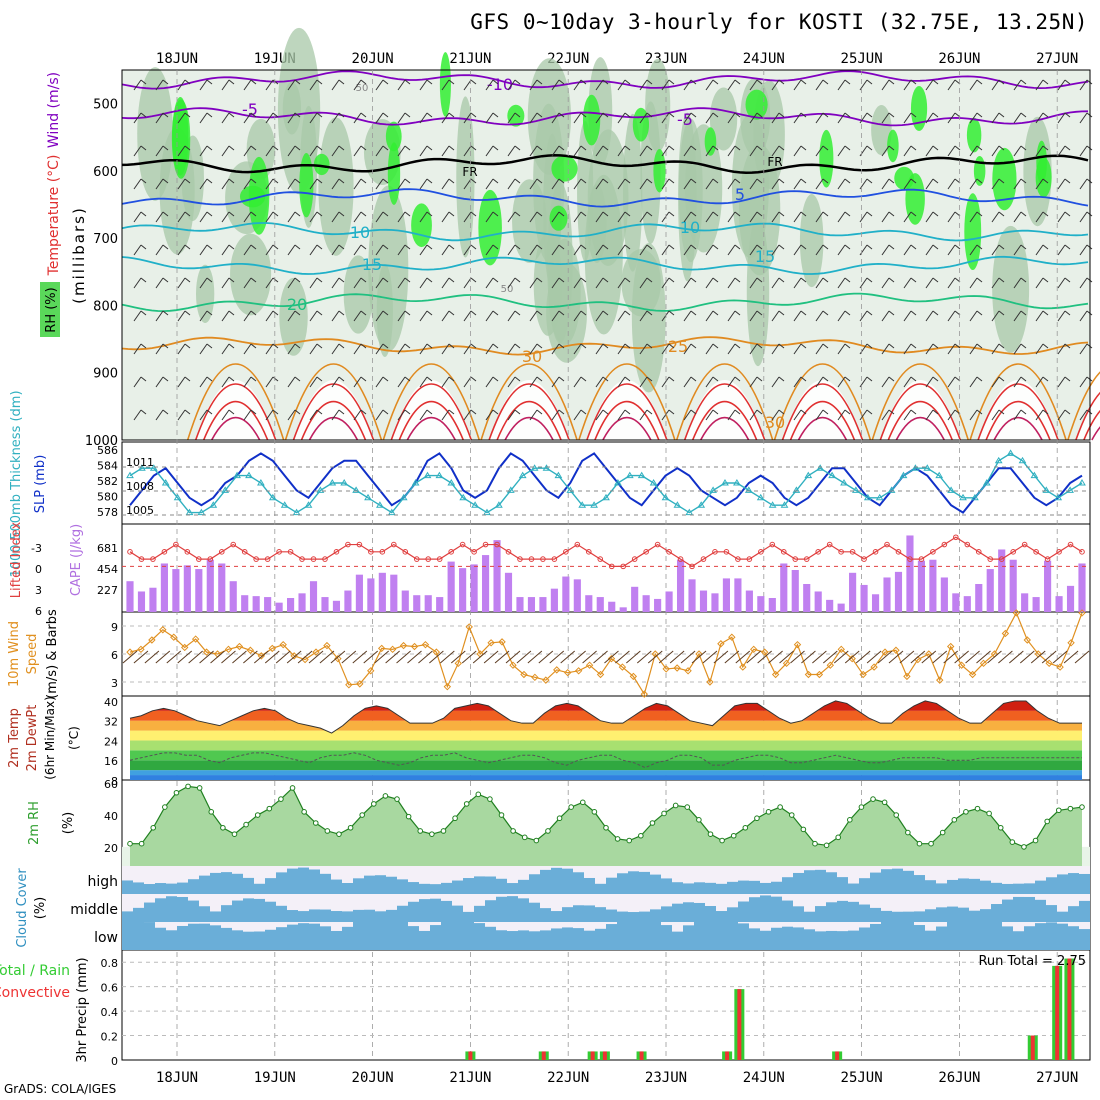 The image size is (1100, 1100). What do you see at coordinates (685, 119) in the screenshot?
I see `contour-label: -5` at bounding box center [685, 119].